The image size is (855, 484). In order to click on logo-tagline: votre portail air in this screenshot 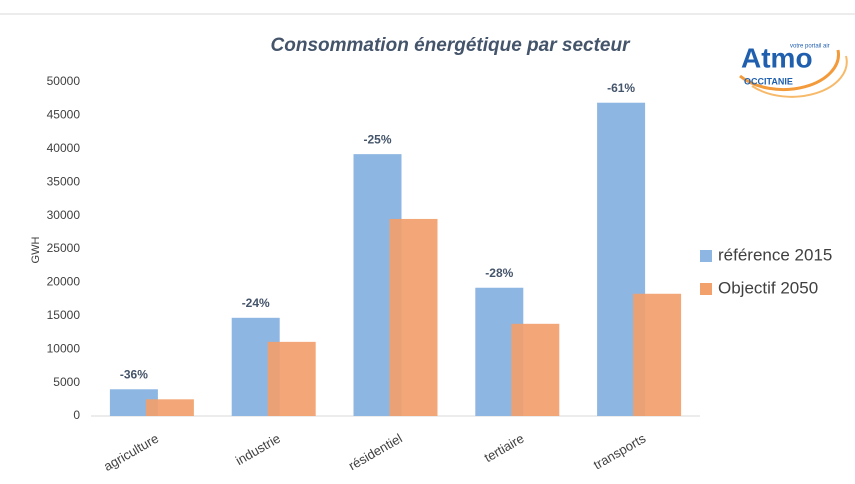, I will do `click(810, 47)`.